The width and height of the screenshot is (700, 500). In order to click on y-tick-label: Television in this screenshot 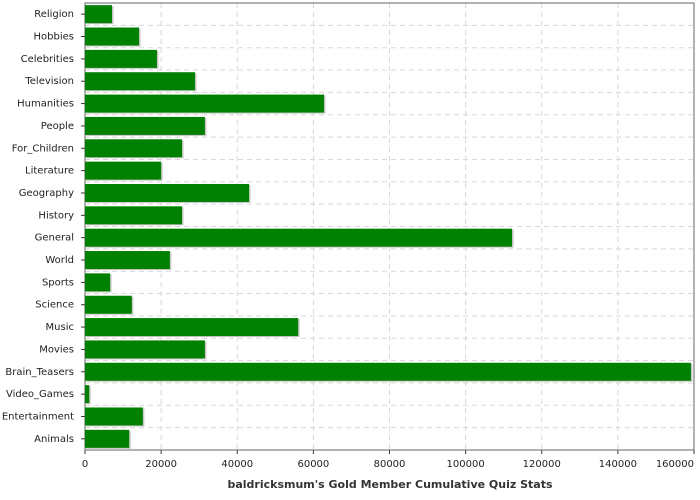, I will do `click(49, 81)`.